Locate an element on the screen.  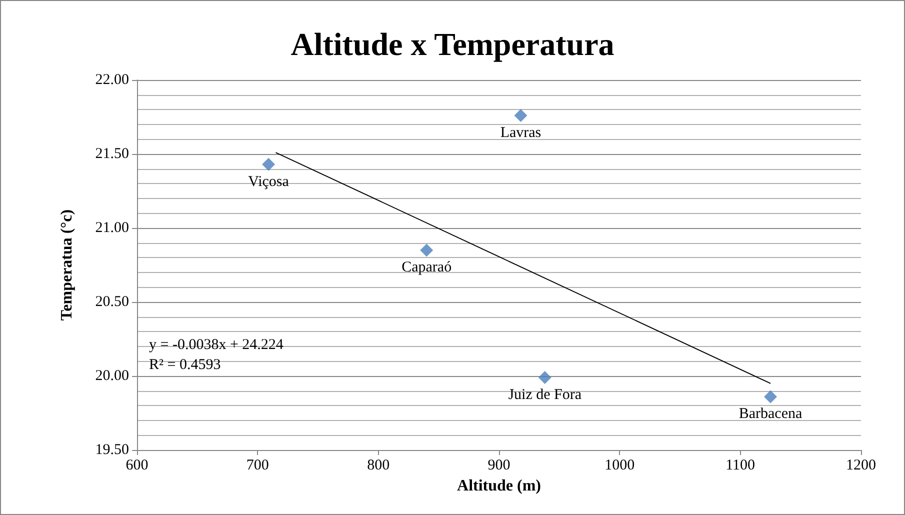
y-axis-title: Temperatua (°c) is located at coordinates (67, 265).